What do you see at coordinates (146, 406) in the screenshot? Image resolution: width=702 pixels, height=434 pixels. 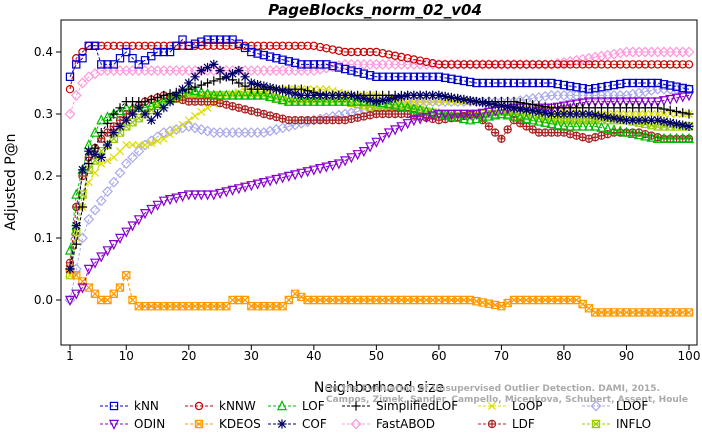 I see `legend-label: kNN` at bounding box center [146, 406].